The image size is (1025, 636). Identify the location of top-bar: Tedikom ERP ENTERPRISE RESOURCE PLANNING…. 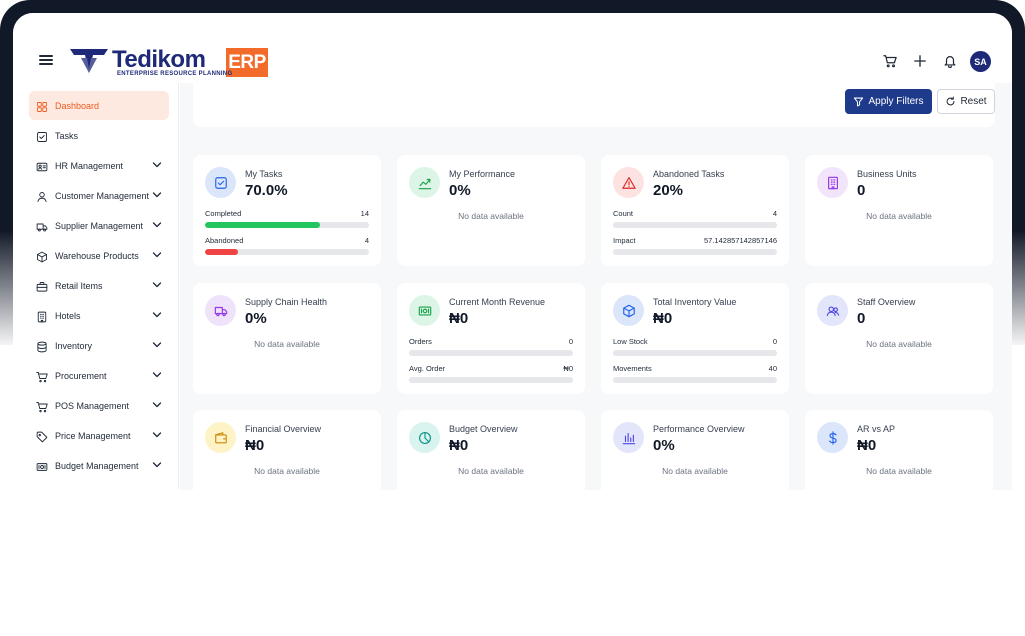
(512, 48).